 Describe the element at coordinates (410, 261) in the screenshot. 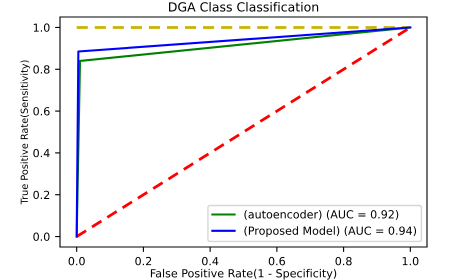

I see `x-tick-label: 1.0` at that location.